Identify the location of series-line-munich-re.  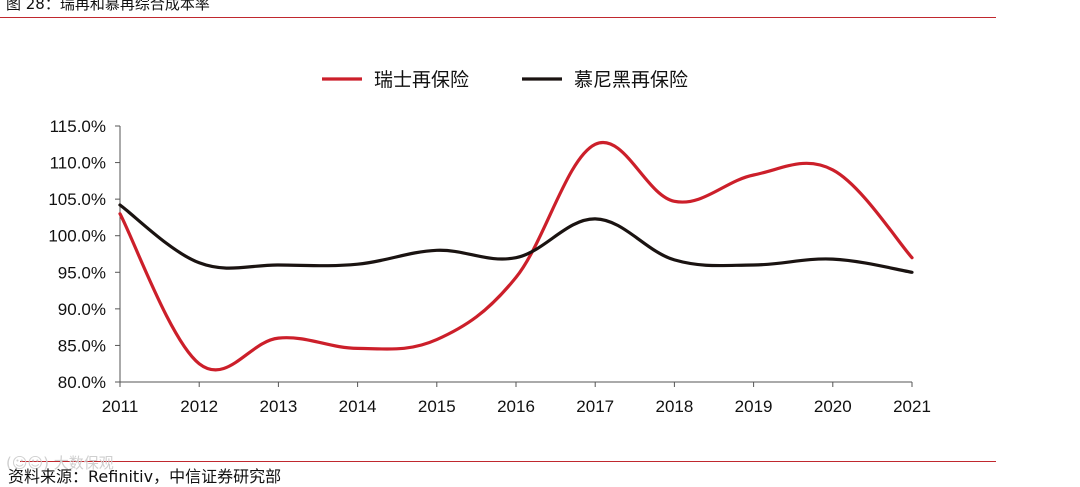
(516, 238).